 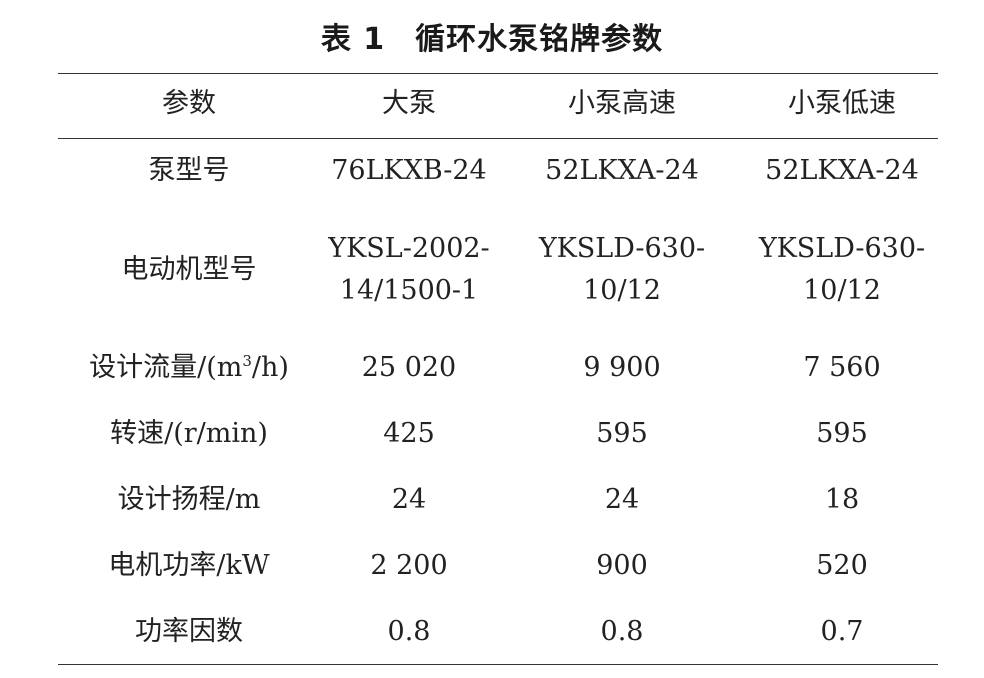 What do you see at coordinates (189, 631) in the screenshot?
I see `row-label: 功率因数` at bounding box center [189, 631].